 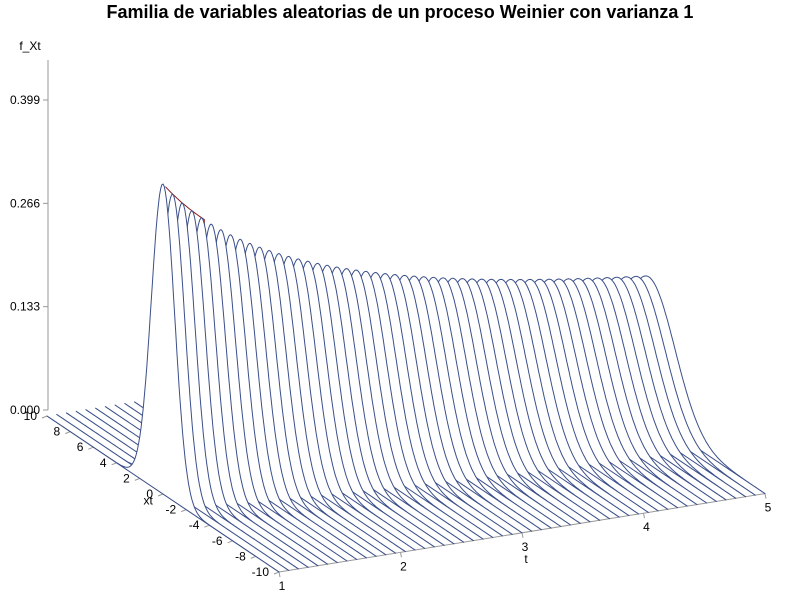 I want to click on xt-tick-label: -8, so click(x=240, y=556).